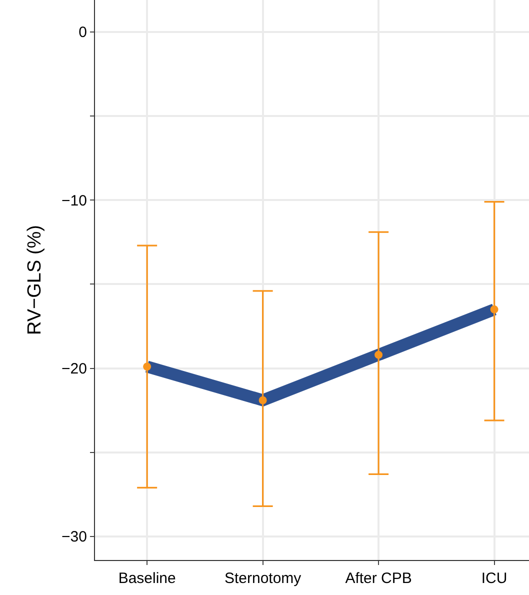 The width and height of the screenshot is (529, 595). I want to click on y-tick-label: 0, so click(82, 33).